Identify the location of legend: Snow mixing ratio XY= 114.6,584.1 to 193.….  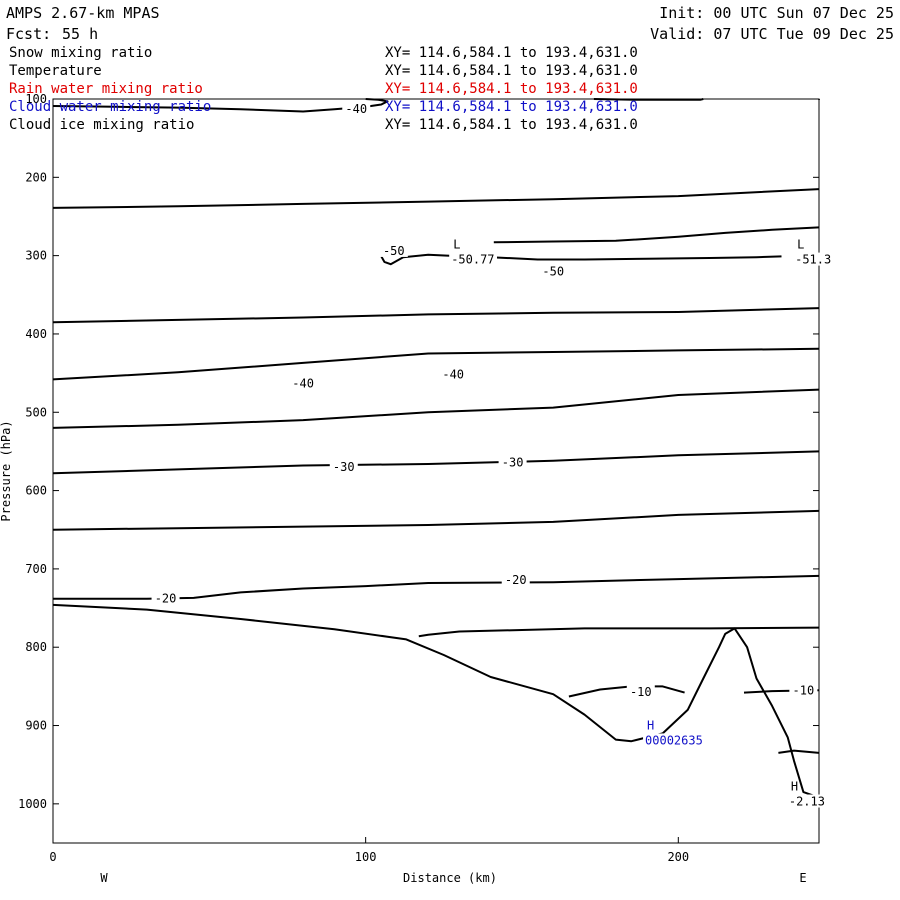
(323, 89).